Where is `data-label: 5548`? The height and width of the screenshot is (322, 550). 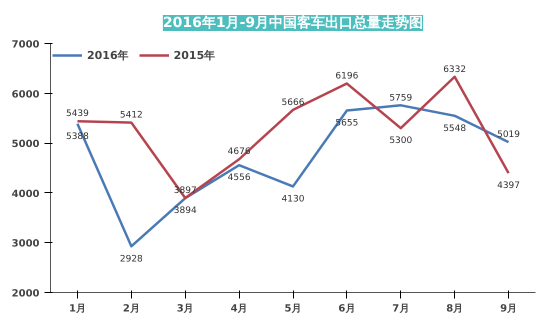
data-label: 5548 is located at coordinates (454, 129).